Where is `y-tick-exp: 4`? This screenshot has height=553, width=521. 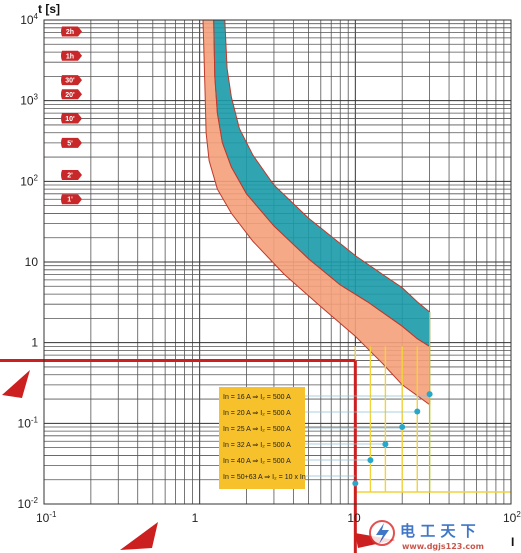
y-tick-exp: 4 is located at coordinates (36, 16).